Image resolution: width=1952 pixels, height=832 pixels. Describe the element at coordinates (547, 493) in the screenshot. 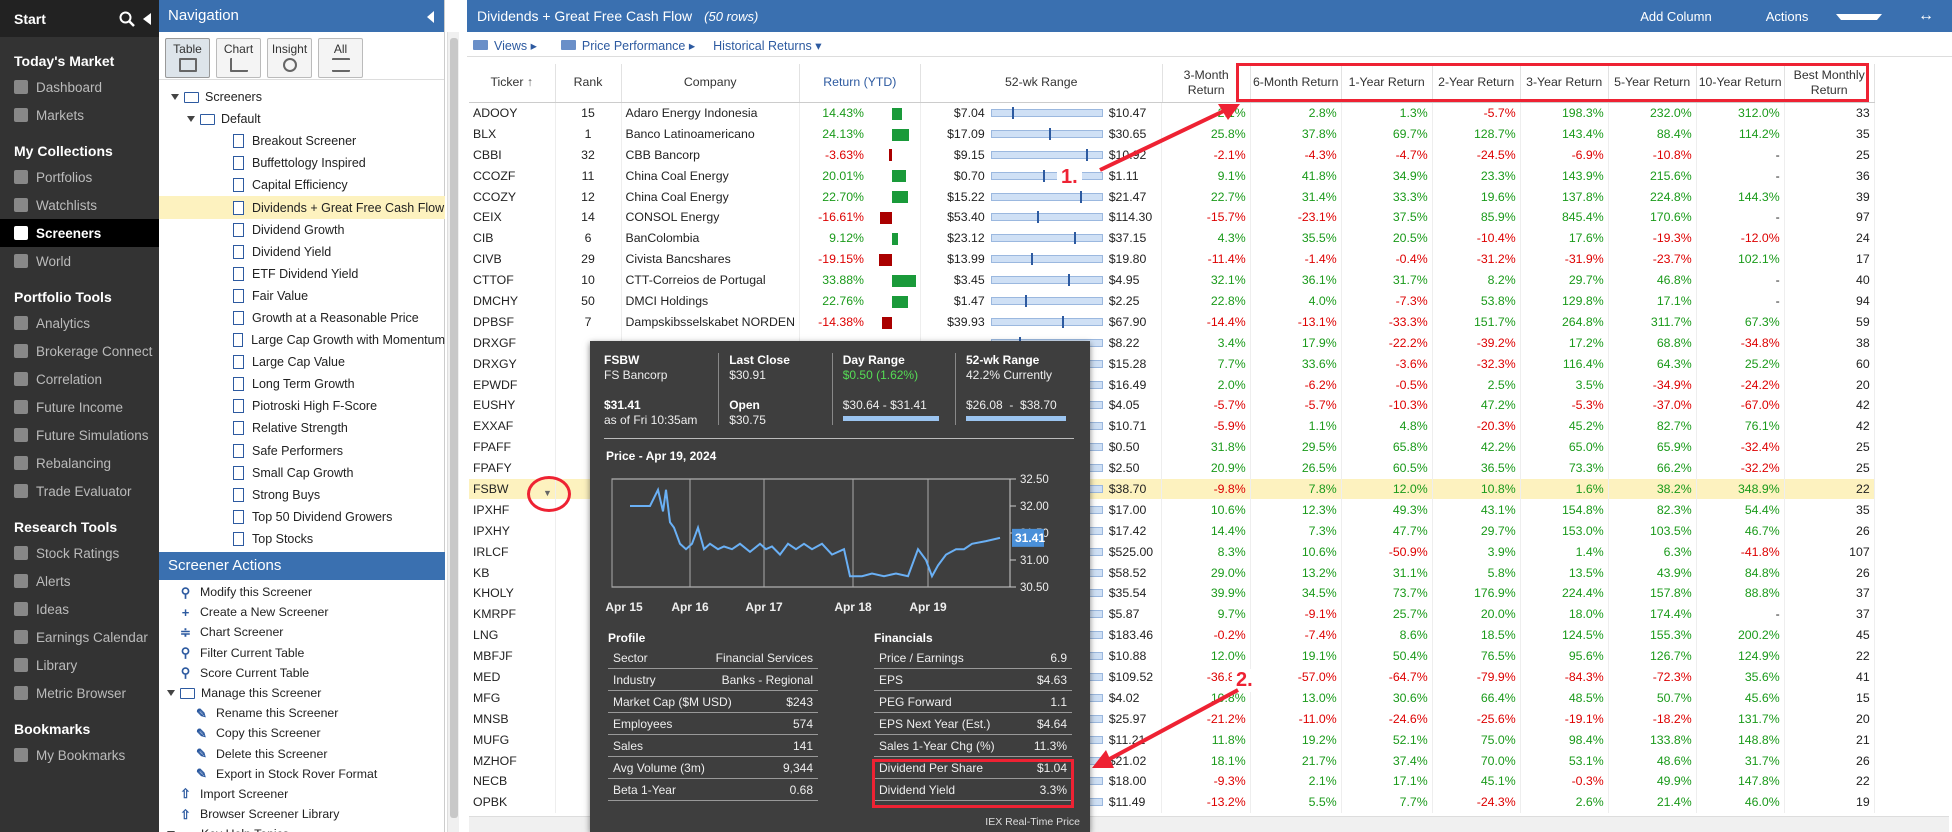

I see `row-menu-icon: ▼` at that location.